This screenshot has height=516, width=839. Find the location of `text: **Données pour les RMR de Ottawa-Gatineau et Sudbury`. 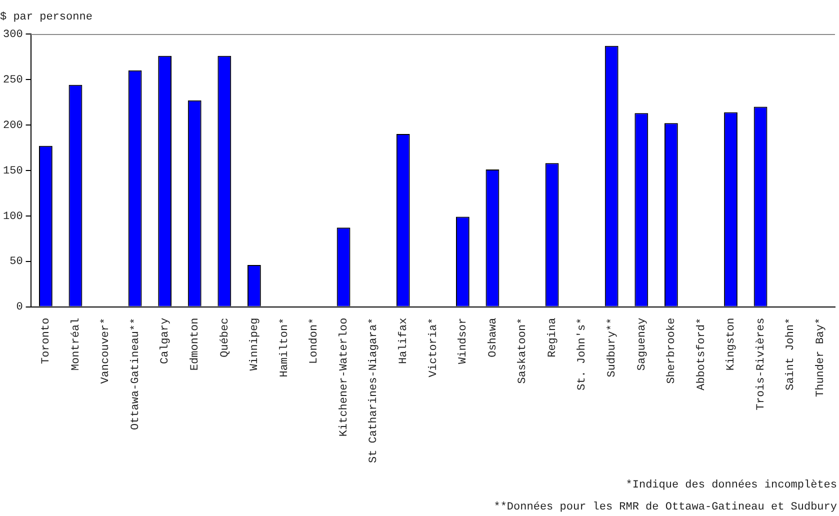

text: **Données pour les RMR de Ottawa-Gatineau et Sudbury is located at coordinates (666, 507).